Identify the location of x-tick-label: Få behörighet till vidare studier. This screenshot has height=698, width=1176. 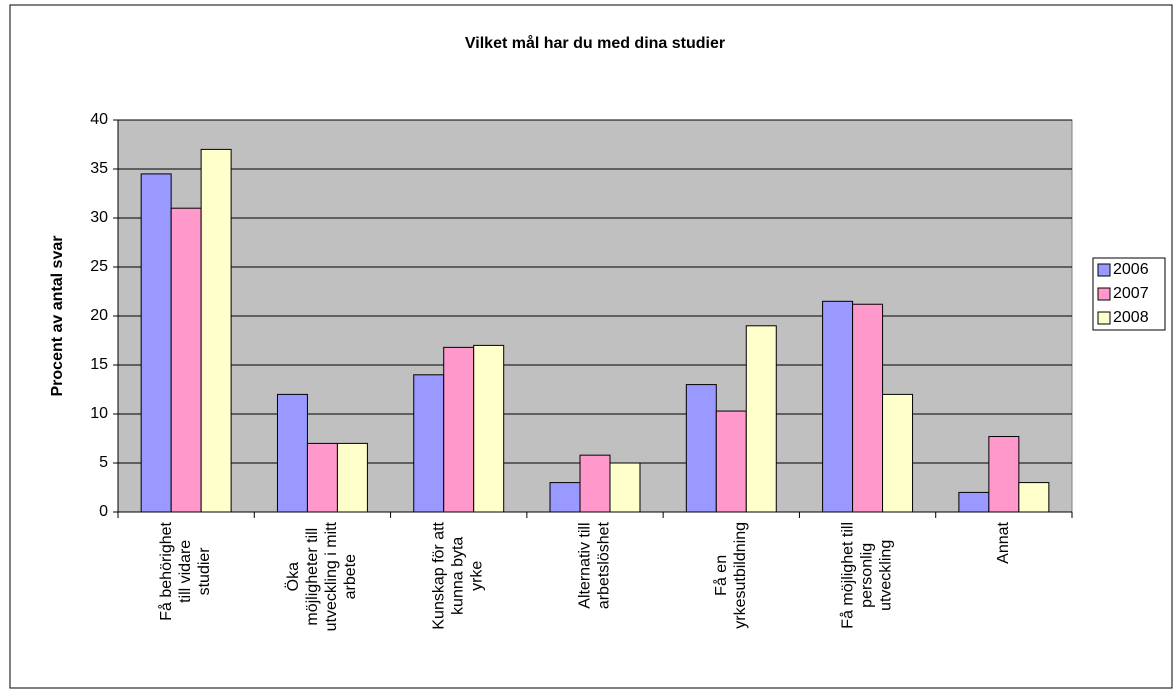
(185, 570).